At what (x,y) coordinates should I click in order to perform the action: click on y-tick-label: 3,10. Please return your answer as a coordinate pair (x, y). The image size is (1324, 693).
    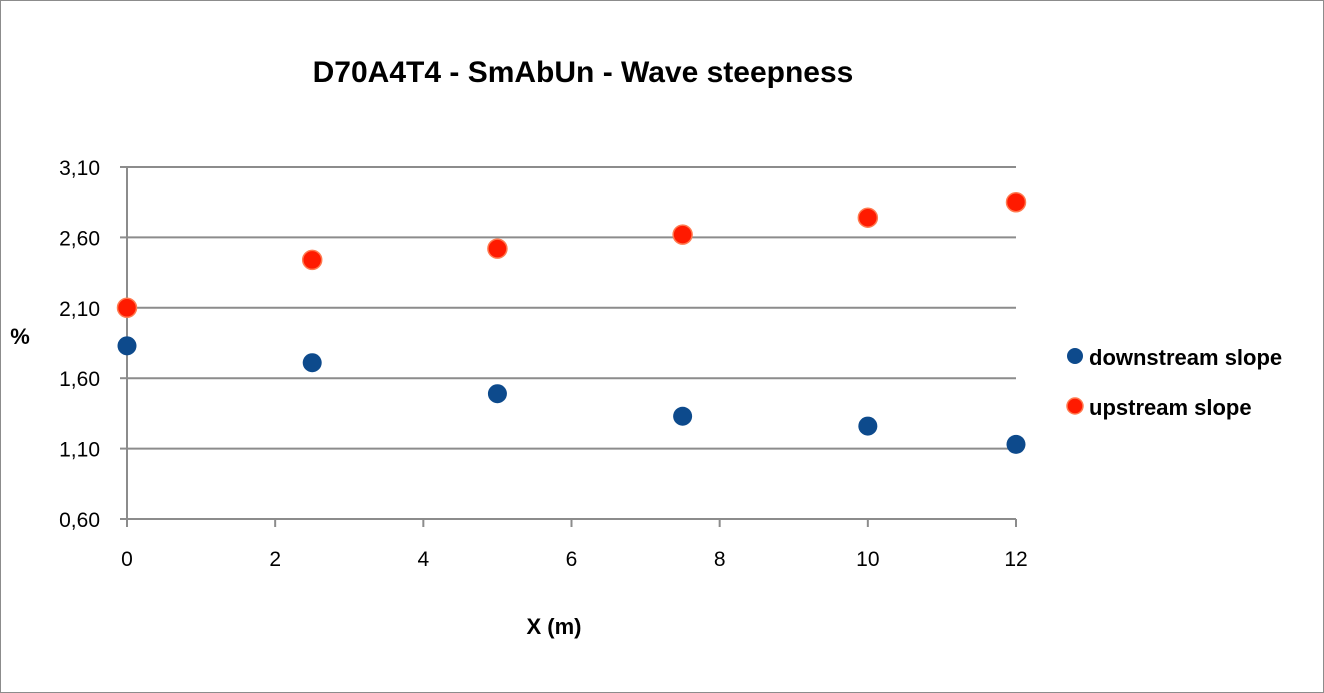
    Looking at the image, I should click on (79, 168).